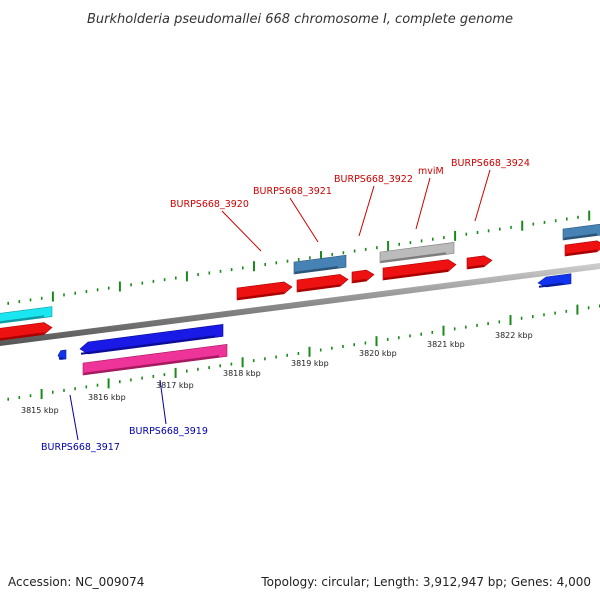 This screenshot has height=600, width=600. I want to click on cyan-gene, so click(26, 315).